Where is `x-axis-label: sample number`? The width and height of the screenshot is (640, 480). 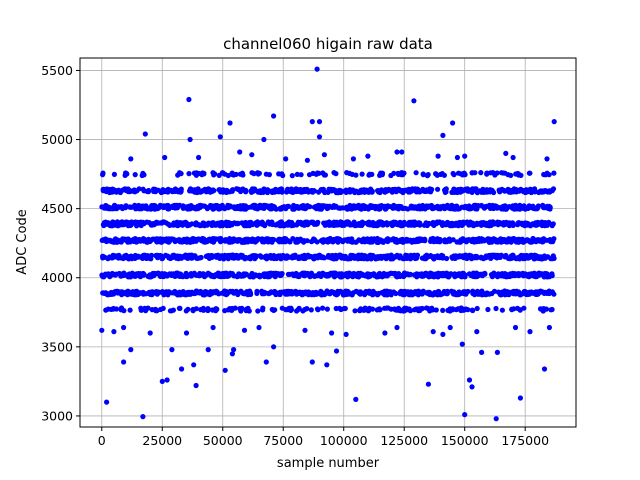 x-axis-label: sample number is located at coordinates (328, 463).